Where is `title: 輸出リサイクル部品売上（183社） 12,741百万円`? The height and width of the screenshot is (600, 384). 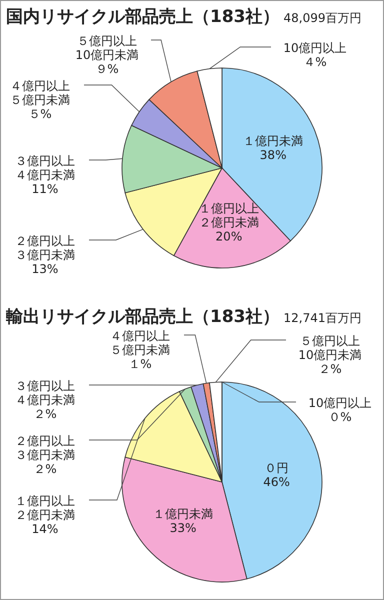 title: 輸出リサイクル部品売上（183社） 12,741百万円 is located at coordinates (184, 317).